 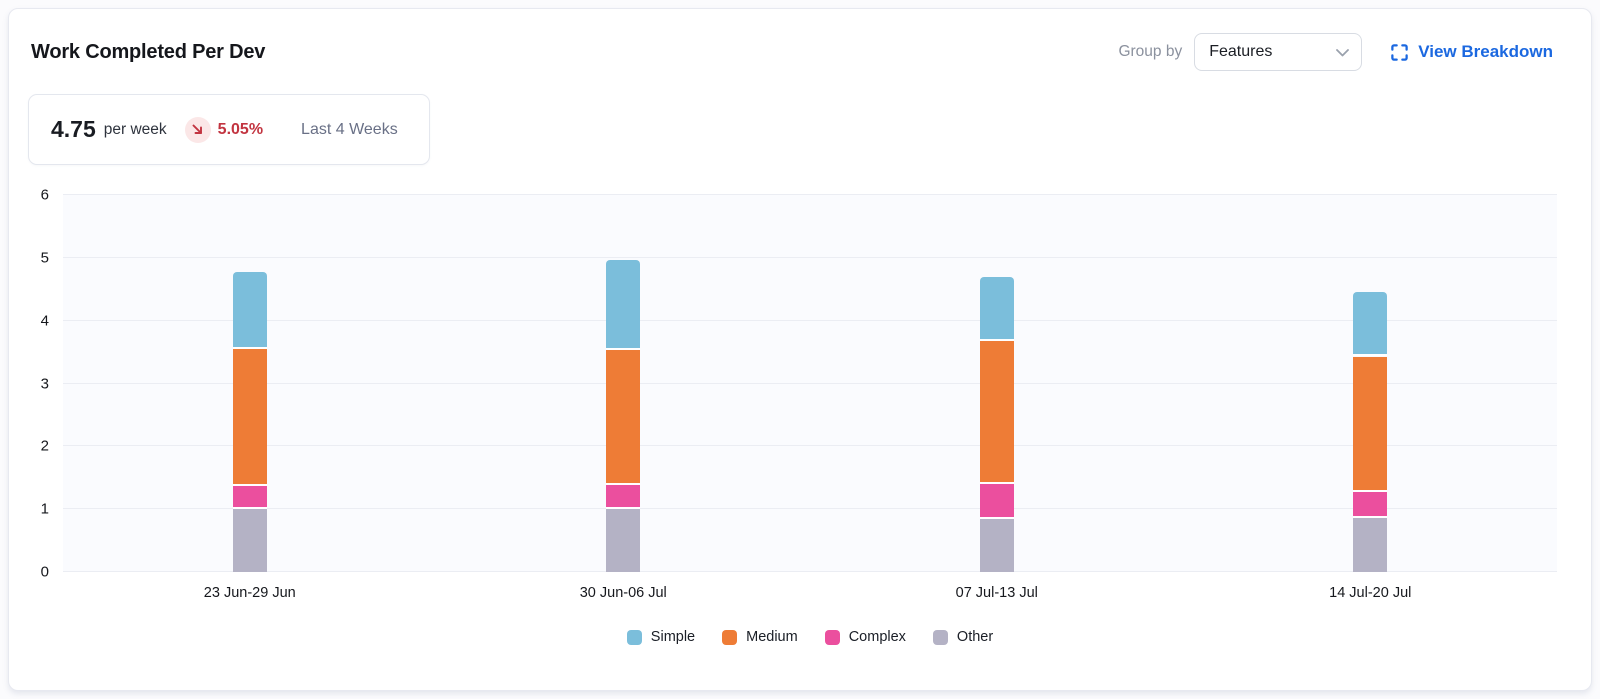 I want to click on legend-item-medium: Medium, so click(x=760, y=637).